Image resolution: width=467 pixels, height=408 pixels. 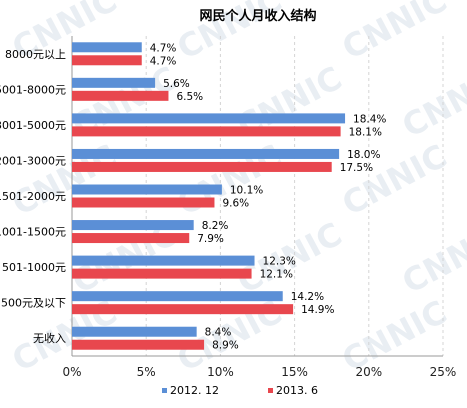 I want to click on x-tick-label: 5%, so click(x=146, y=372).